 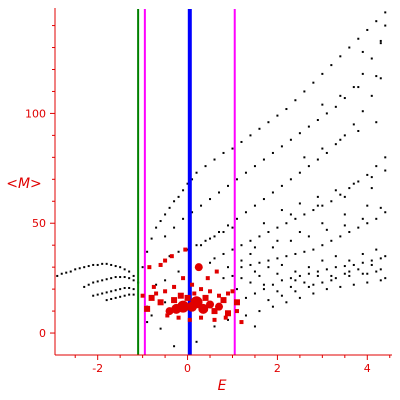 I want to click on y-tick-label: 50, so click(x=39, y=223).